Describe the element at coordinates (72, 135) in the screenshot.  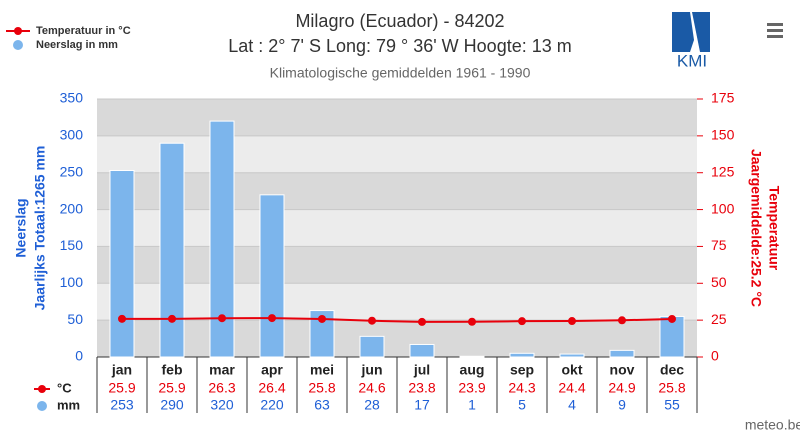
I see `y-tick-label: 300` at that location.